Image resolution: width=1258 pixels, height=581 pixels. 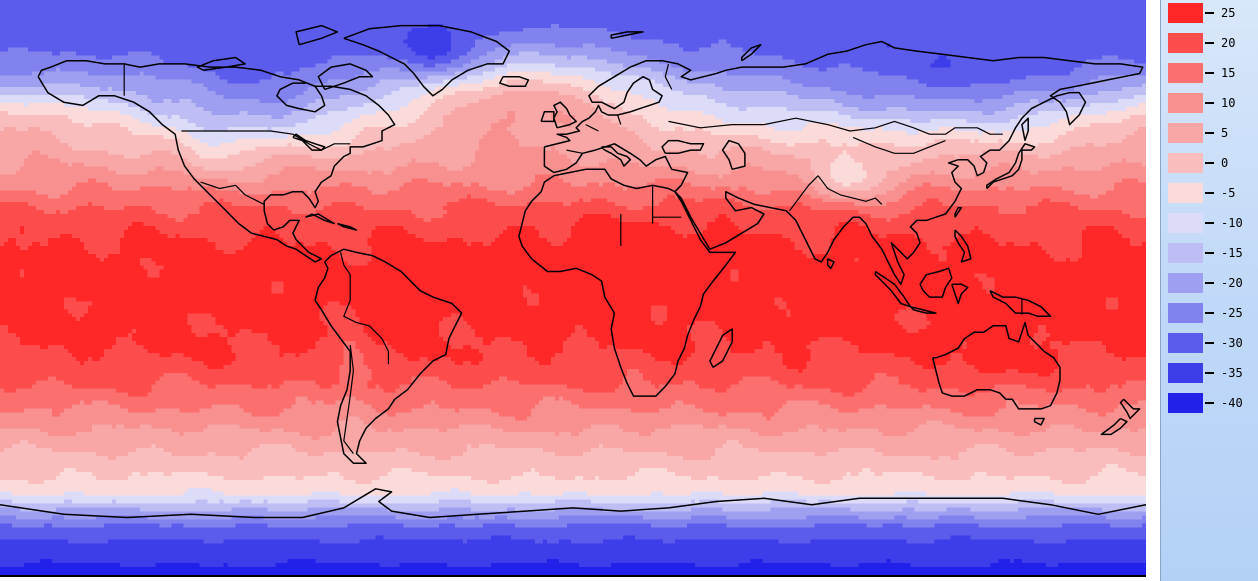 I want to click on legend-swatch--5, so click(x=1185, y=193).